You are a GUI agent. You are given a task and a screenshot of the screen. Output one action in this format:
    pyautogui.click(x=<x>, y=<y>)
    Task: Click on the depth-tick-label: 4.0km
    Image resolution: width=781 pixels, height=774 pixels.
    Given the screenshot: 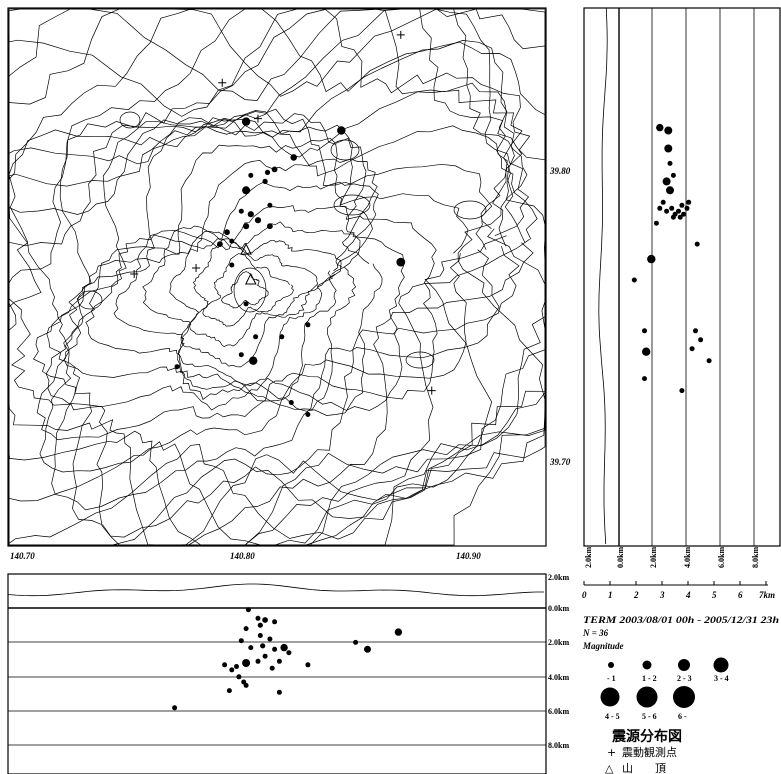 What is the action you would take?
    pyautogui.click(x=558, y=677)
    